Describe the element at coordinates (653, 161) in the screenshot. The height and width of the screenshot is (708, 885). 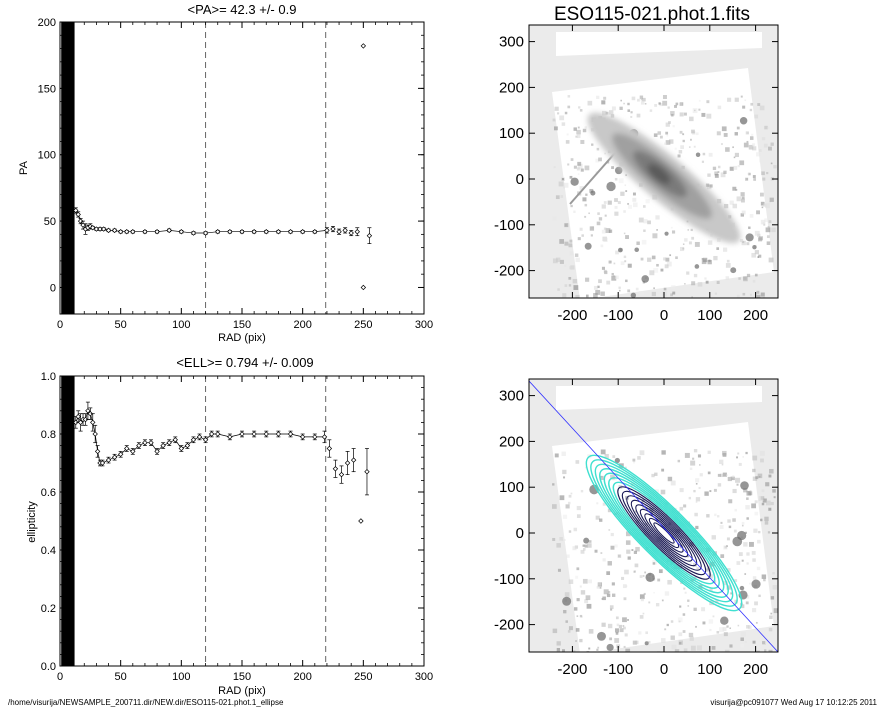
I see `image-frame` at that location.